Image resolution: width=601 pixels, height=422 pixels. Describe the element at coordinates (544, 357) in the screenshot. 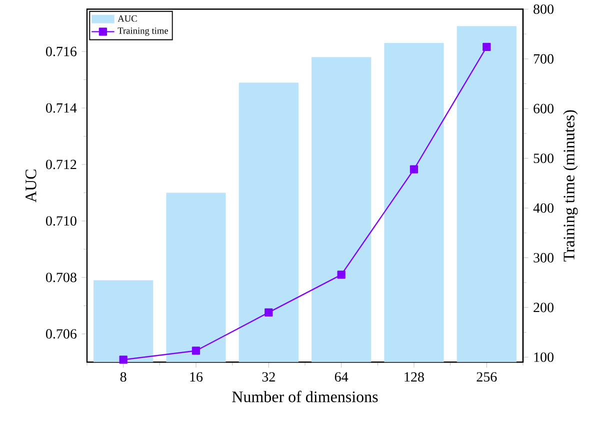

I see `y2-tick-label: 100` at that location.